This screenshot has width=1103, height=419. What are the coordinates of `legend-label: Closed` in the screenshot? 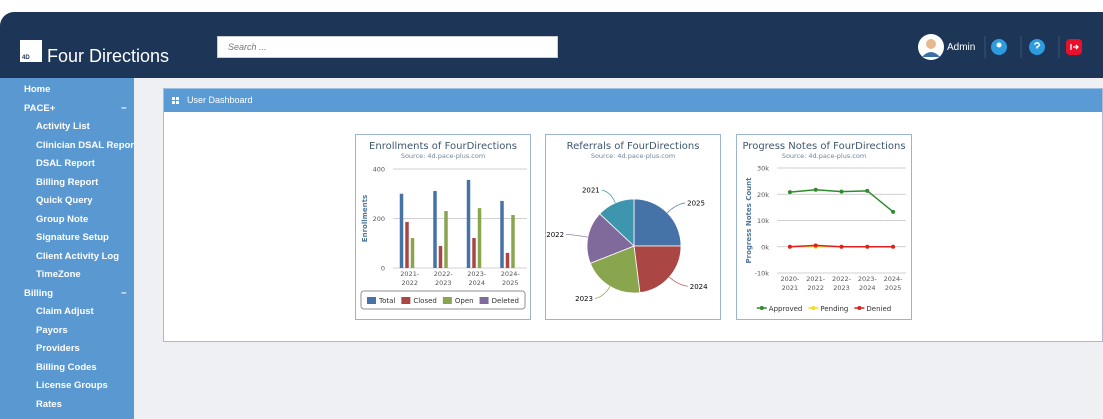 It's located at (425, 301).